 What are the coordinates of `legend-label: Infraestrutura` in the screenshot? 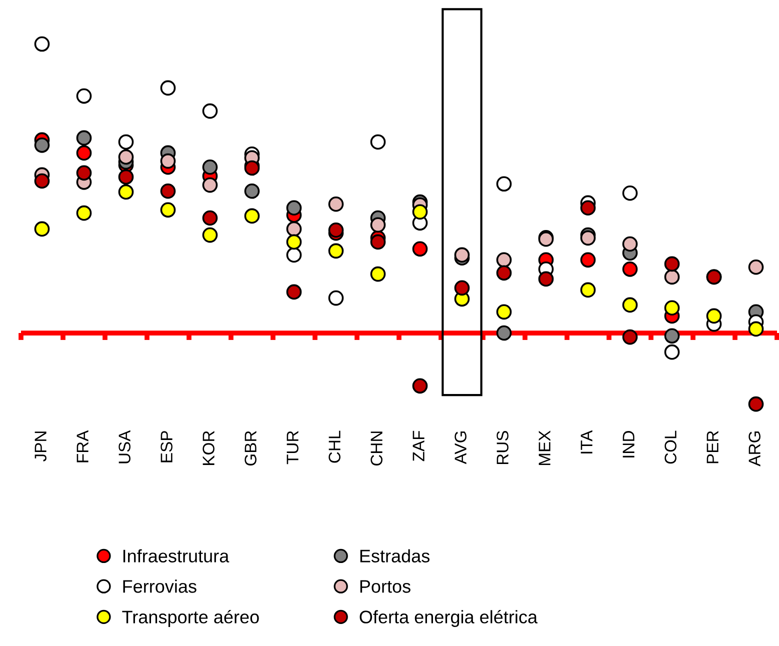 It's located at (176, 555).